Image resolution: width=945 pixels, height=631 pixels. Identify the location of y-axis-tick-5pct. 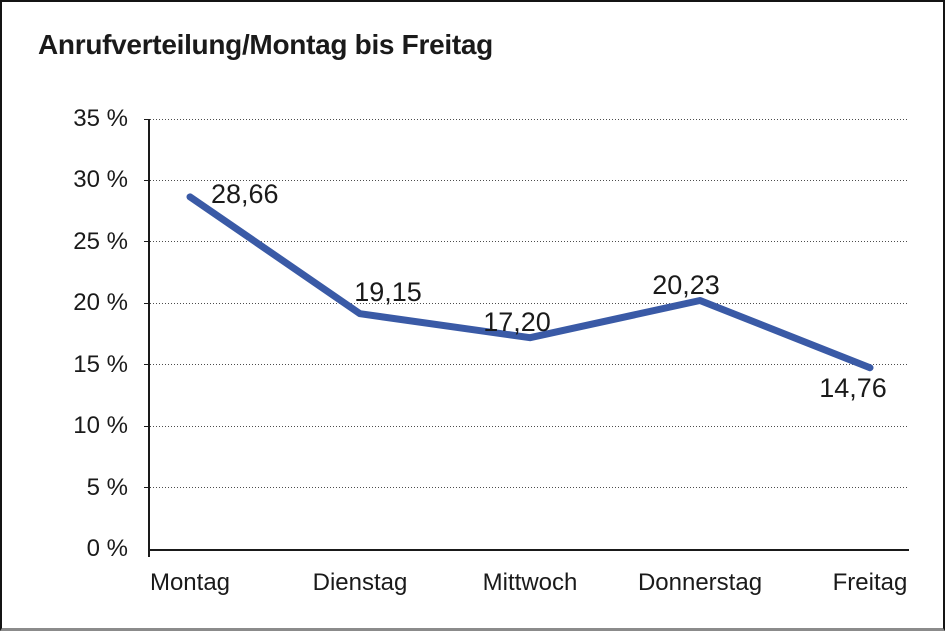
(146, 488).